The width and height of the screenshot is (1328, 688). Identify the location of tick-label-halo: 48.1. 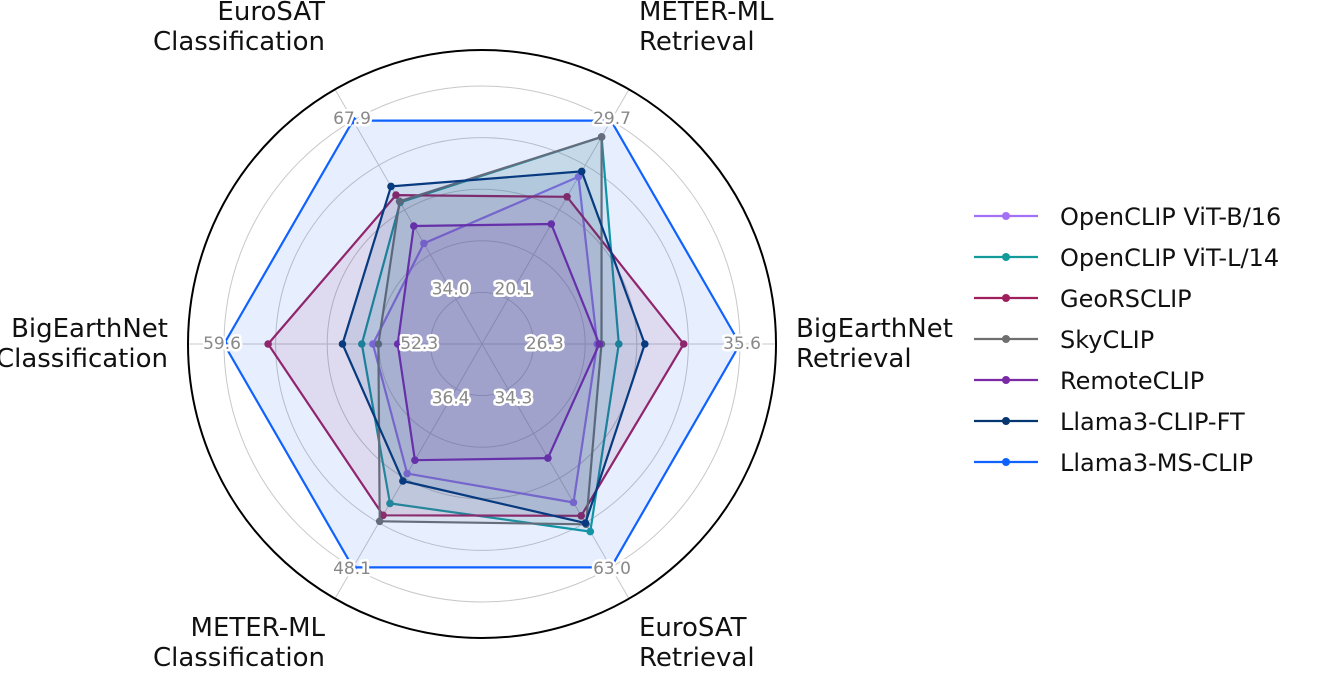
(352, 569).